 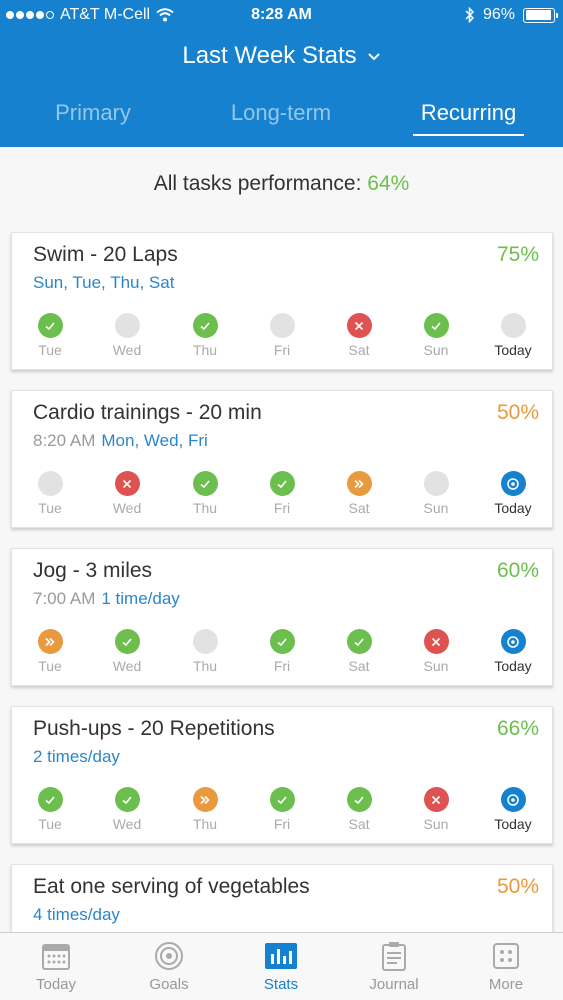 What do you see at coordinates (281, 112) in the screenshot?
I see `tab-long-term: Long-term` at bounding box center [281, 112].